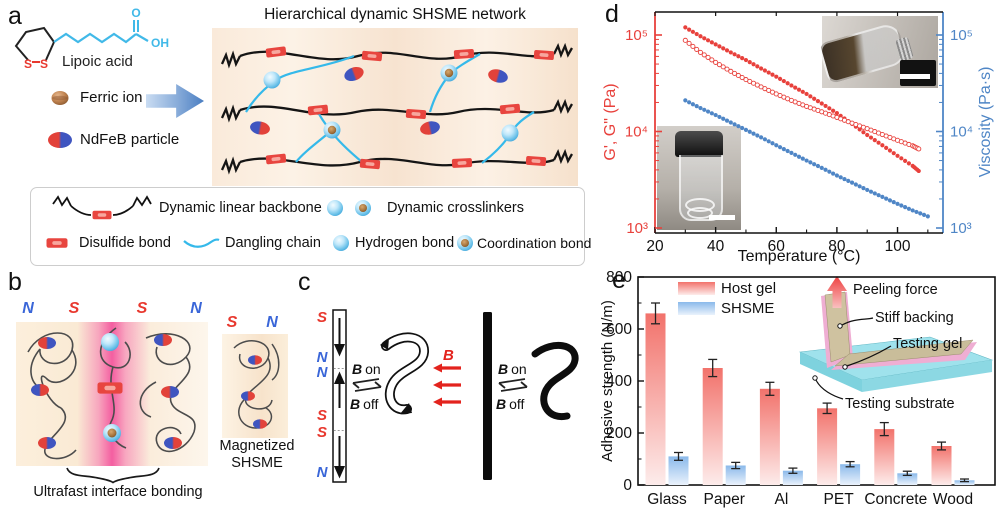  I want to click on category-label: Wood, so click(953, 499).